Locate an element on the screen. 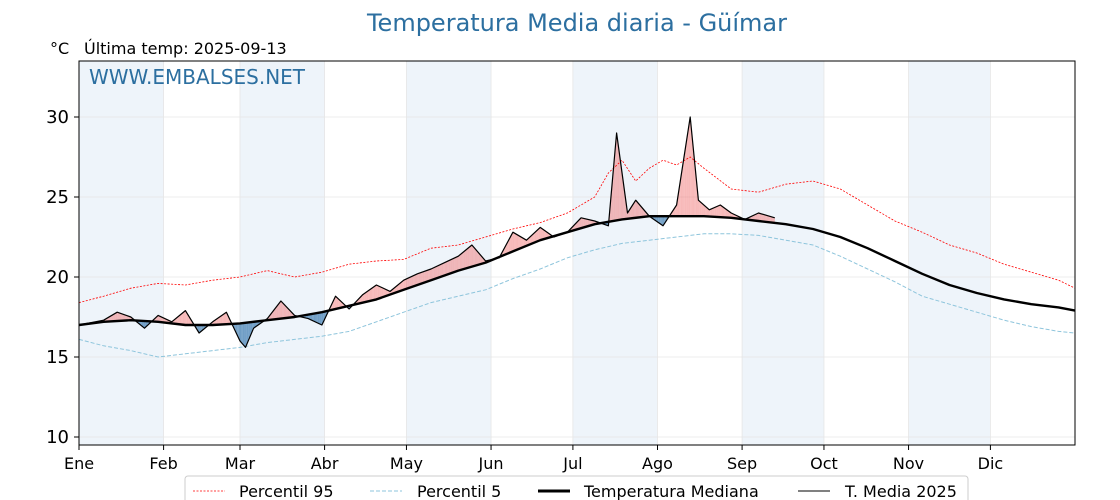 This screenshot has height=500, width=1120. x-tick-label: Sep is located at coordinates (742, 463).